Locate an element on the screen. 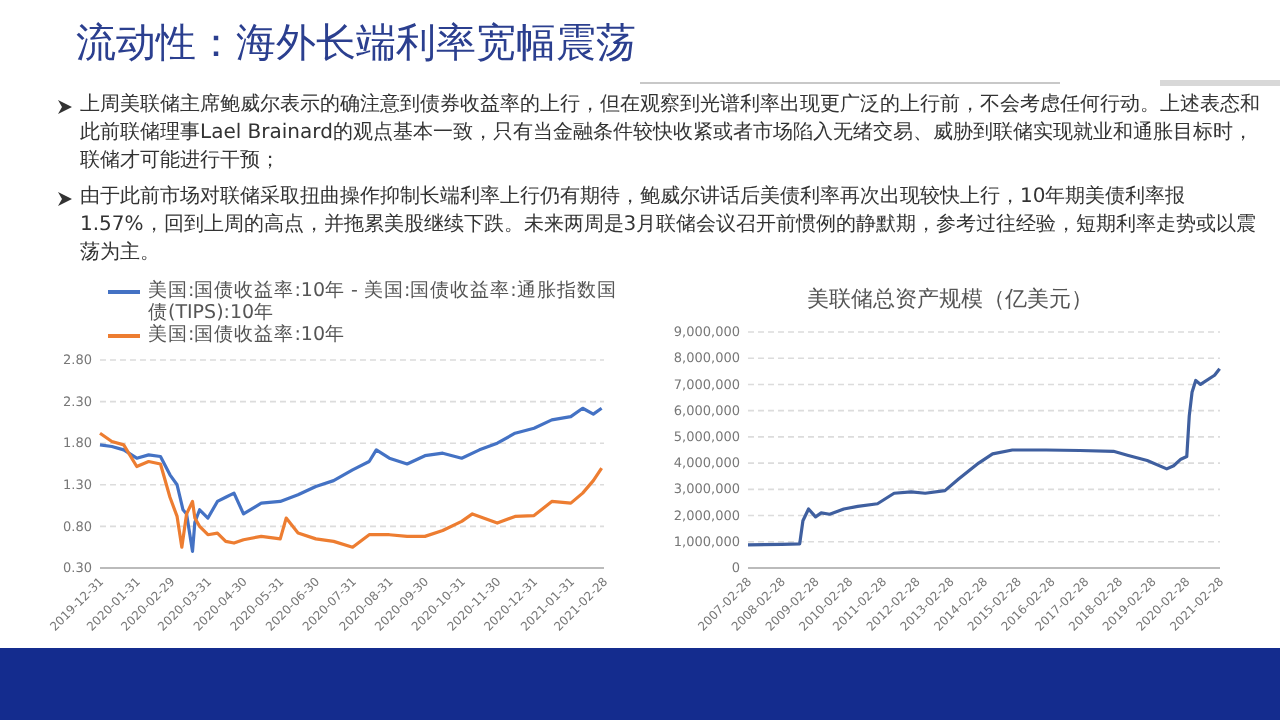 This screenshot has width=1280, height=720. chart-title: 美联储总资产规模（亿美元） is located at coordinates (950, 300).